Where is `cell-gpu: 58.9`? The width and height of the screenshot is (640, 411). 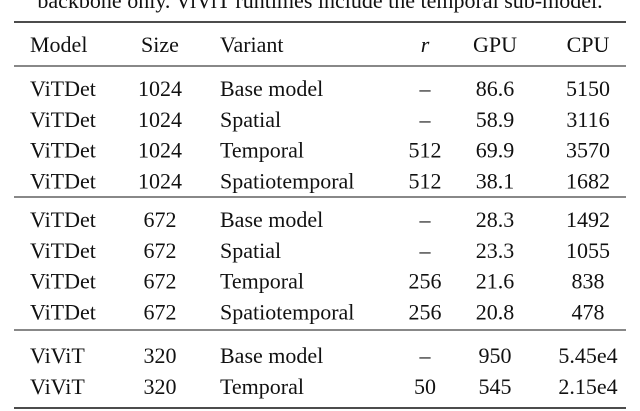 cell-gpu: 58.9 is located at coordinates (495, 119).